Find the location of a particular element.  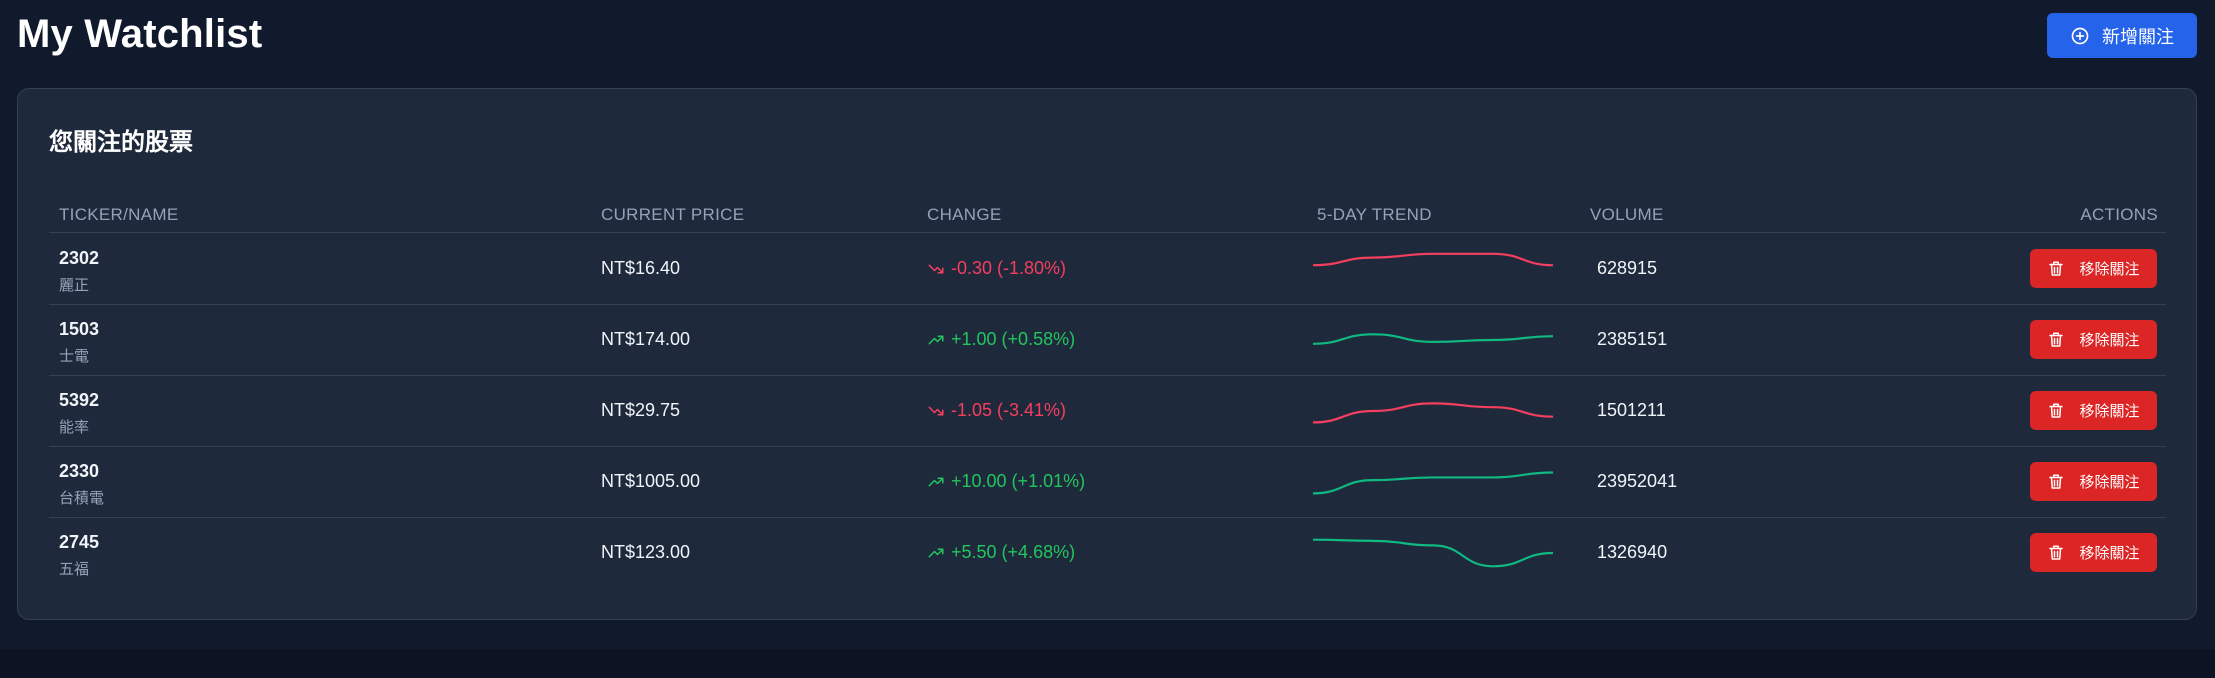

volume-value: 1501211 is located at coordinates (1631, 410).